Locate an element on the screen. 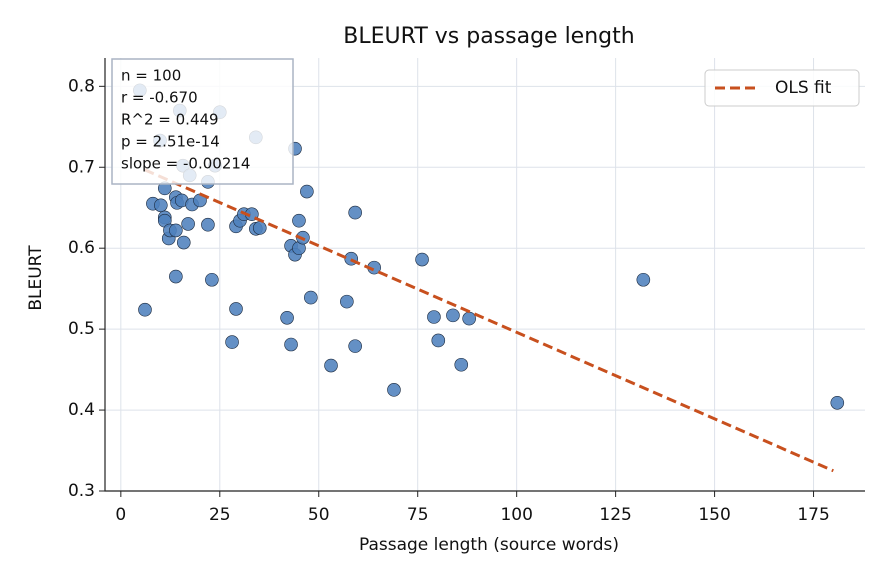  x-tick-label: 150 is located at coordinates (714, 515).